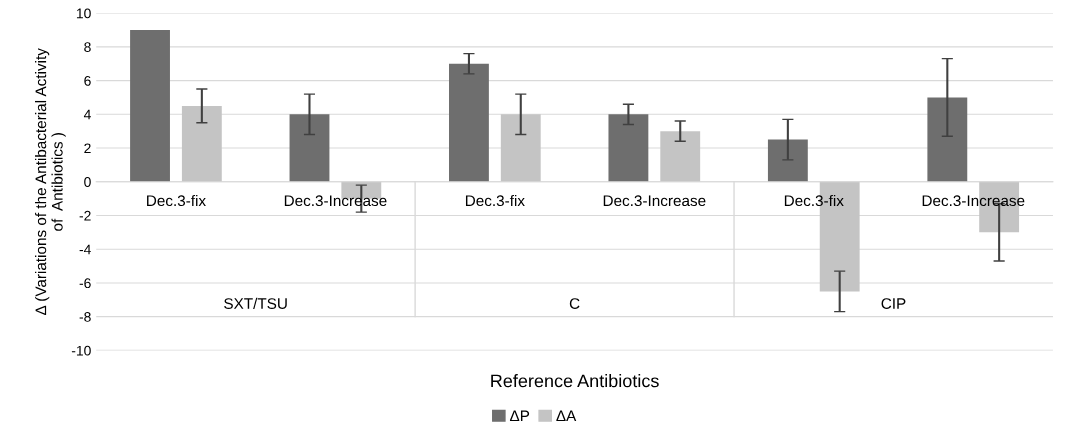  What do you see at coordinates (50, 181) in the screenshot?
I see `y-axis-title: Δ (Variations of the Antibacterial Activity of Antibiotics )` at bounding box center [50, 181].